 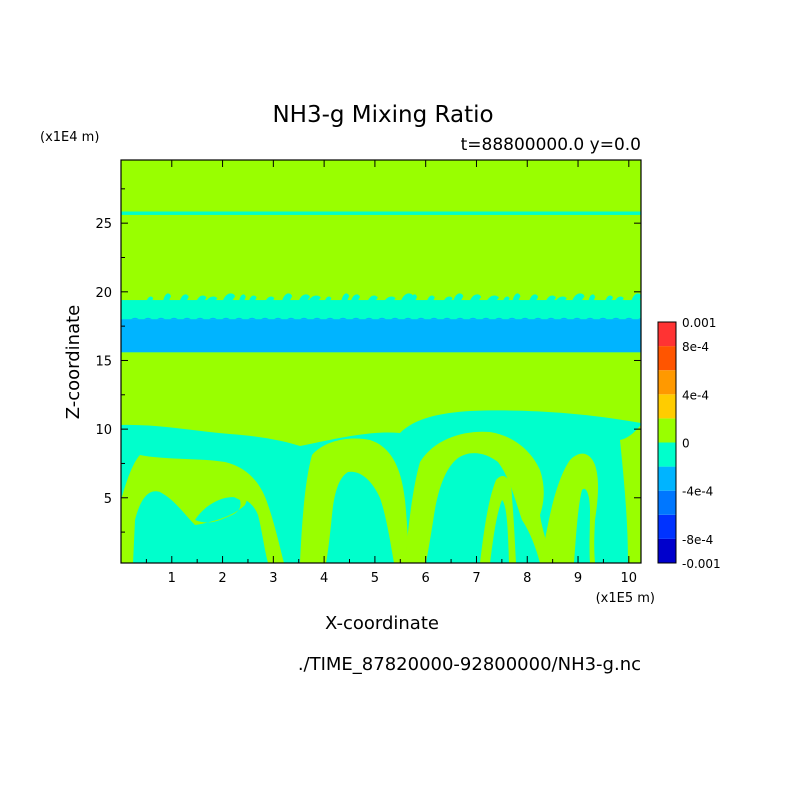 I want to click on x-tick-label: 1, so click(x=172, y=578).